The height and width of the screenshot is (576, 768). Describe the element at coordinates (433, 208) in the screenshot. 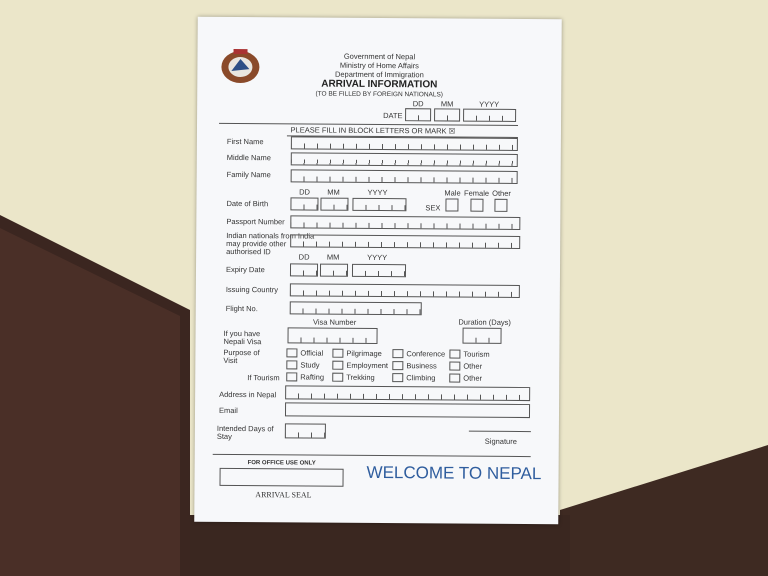

I see `sex-label: SEX` at that location.